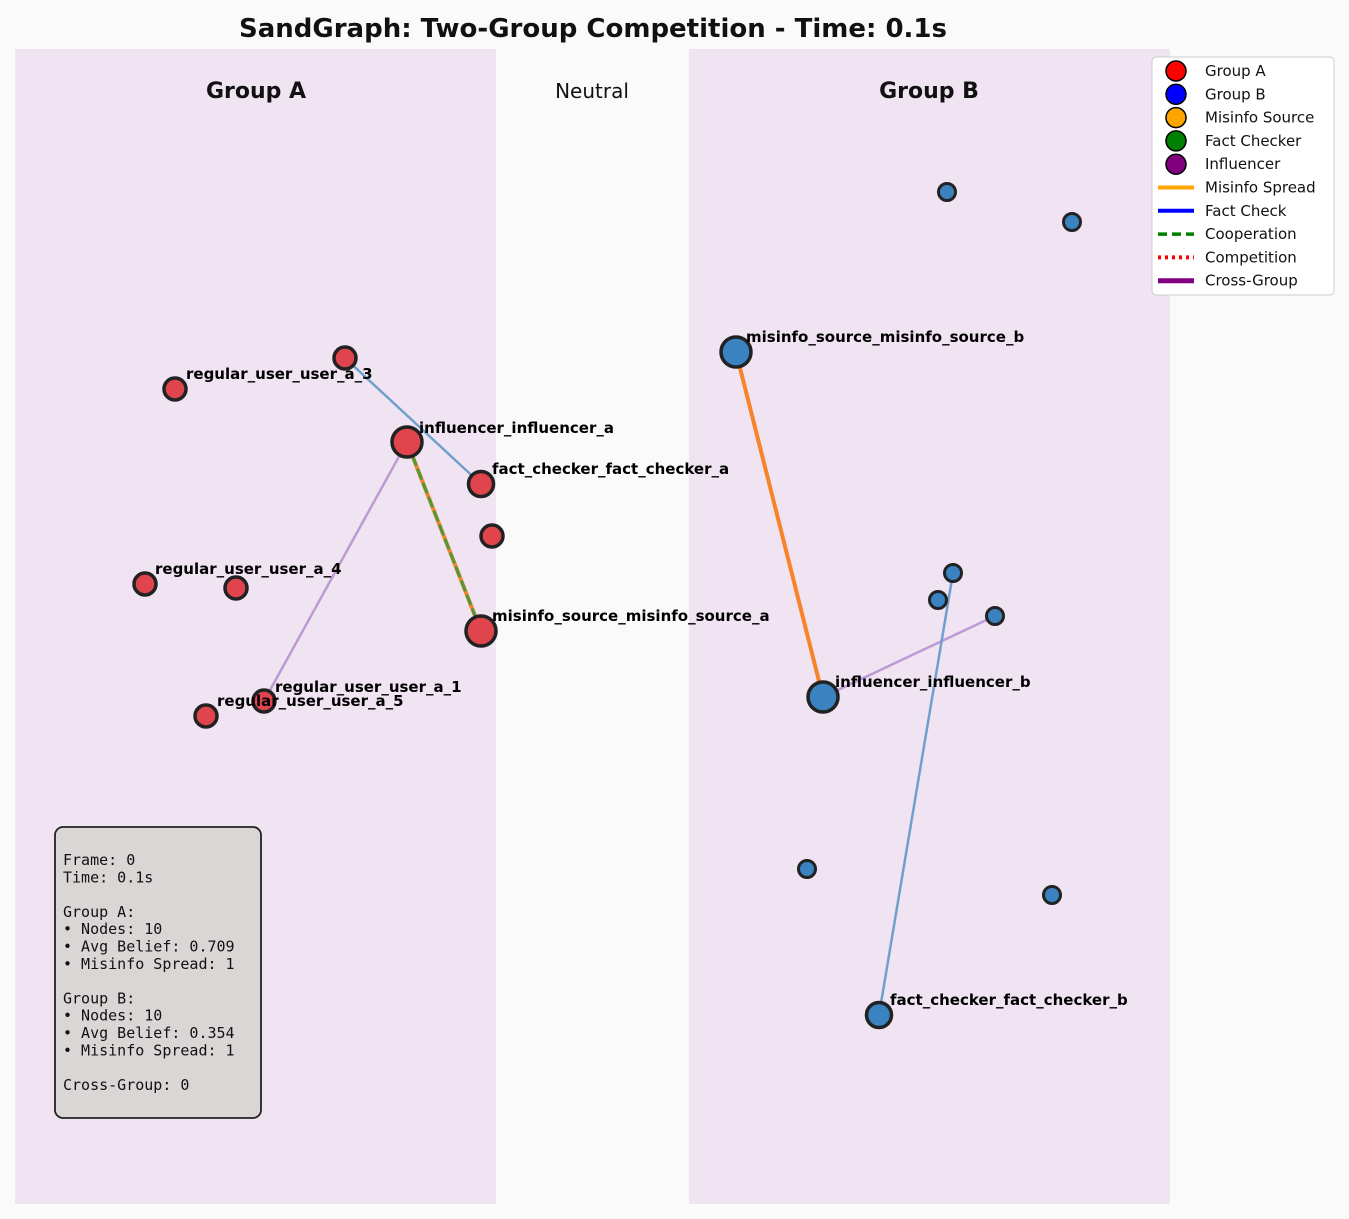 Image resolution: width=1349 pixels, height=1219 pixels. What do you see at coordinates (236, 588) in the screenshot?
I see `node-a_user4b` at bounding box center [236, 588].